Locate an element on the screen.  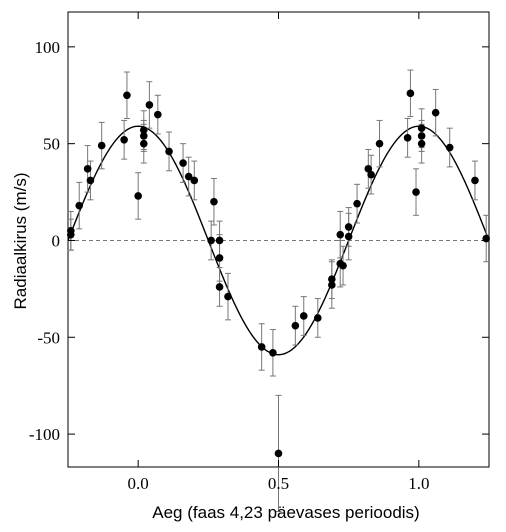
y-tick-label: 50 is located at coordinates (51, 144).